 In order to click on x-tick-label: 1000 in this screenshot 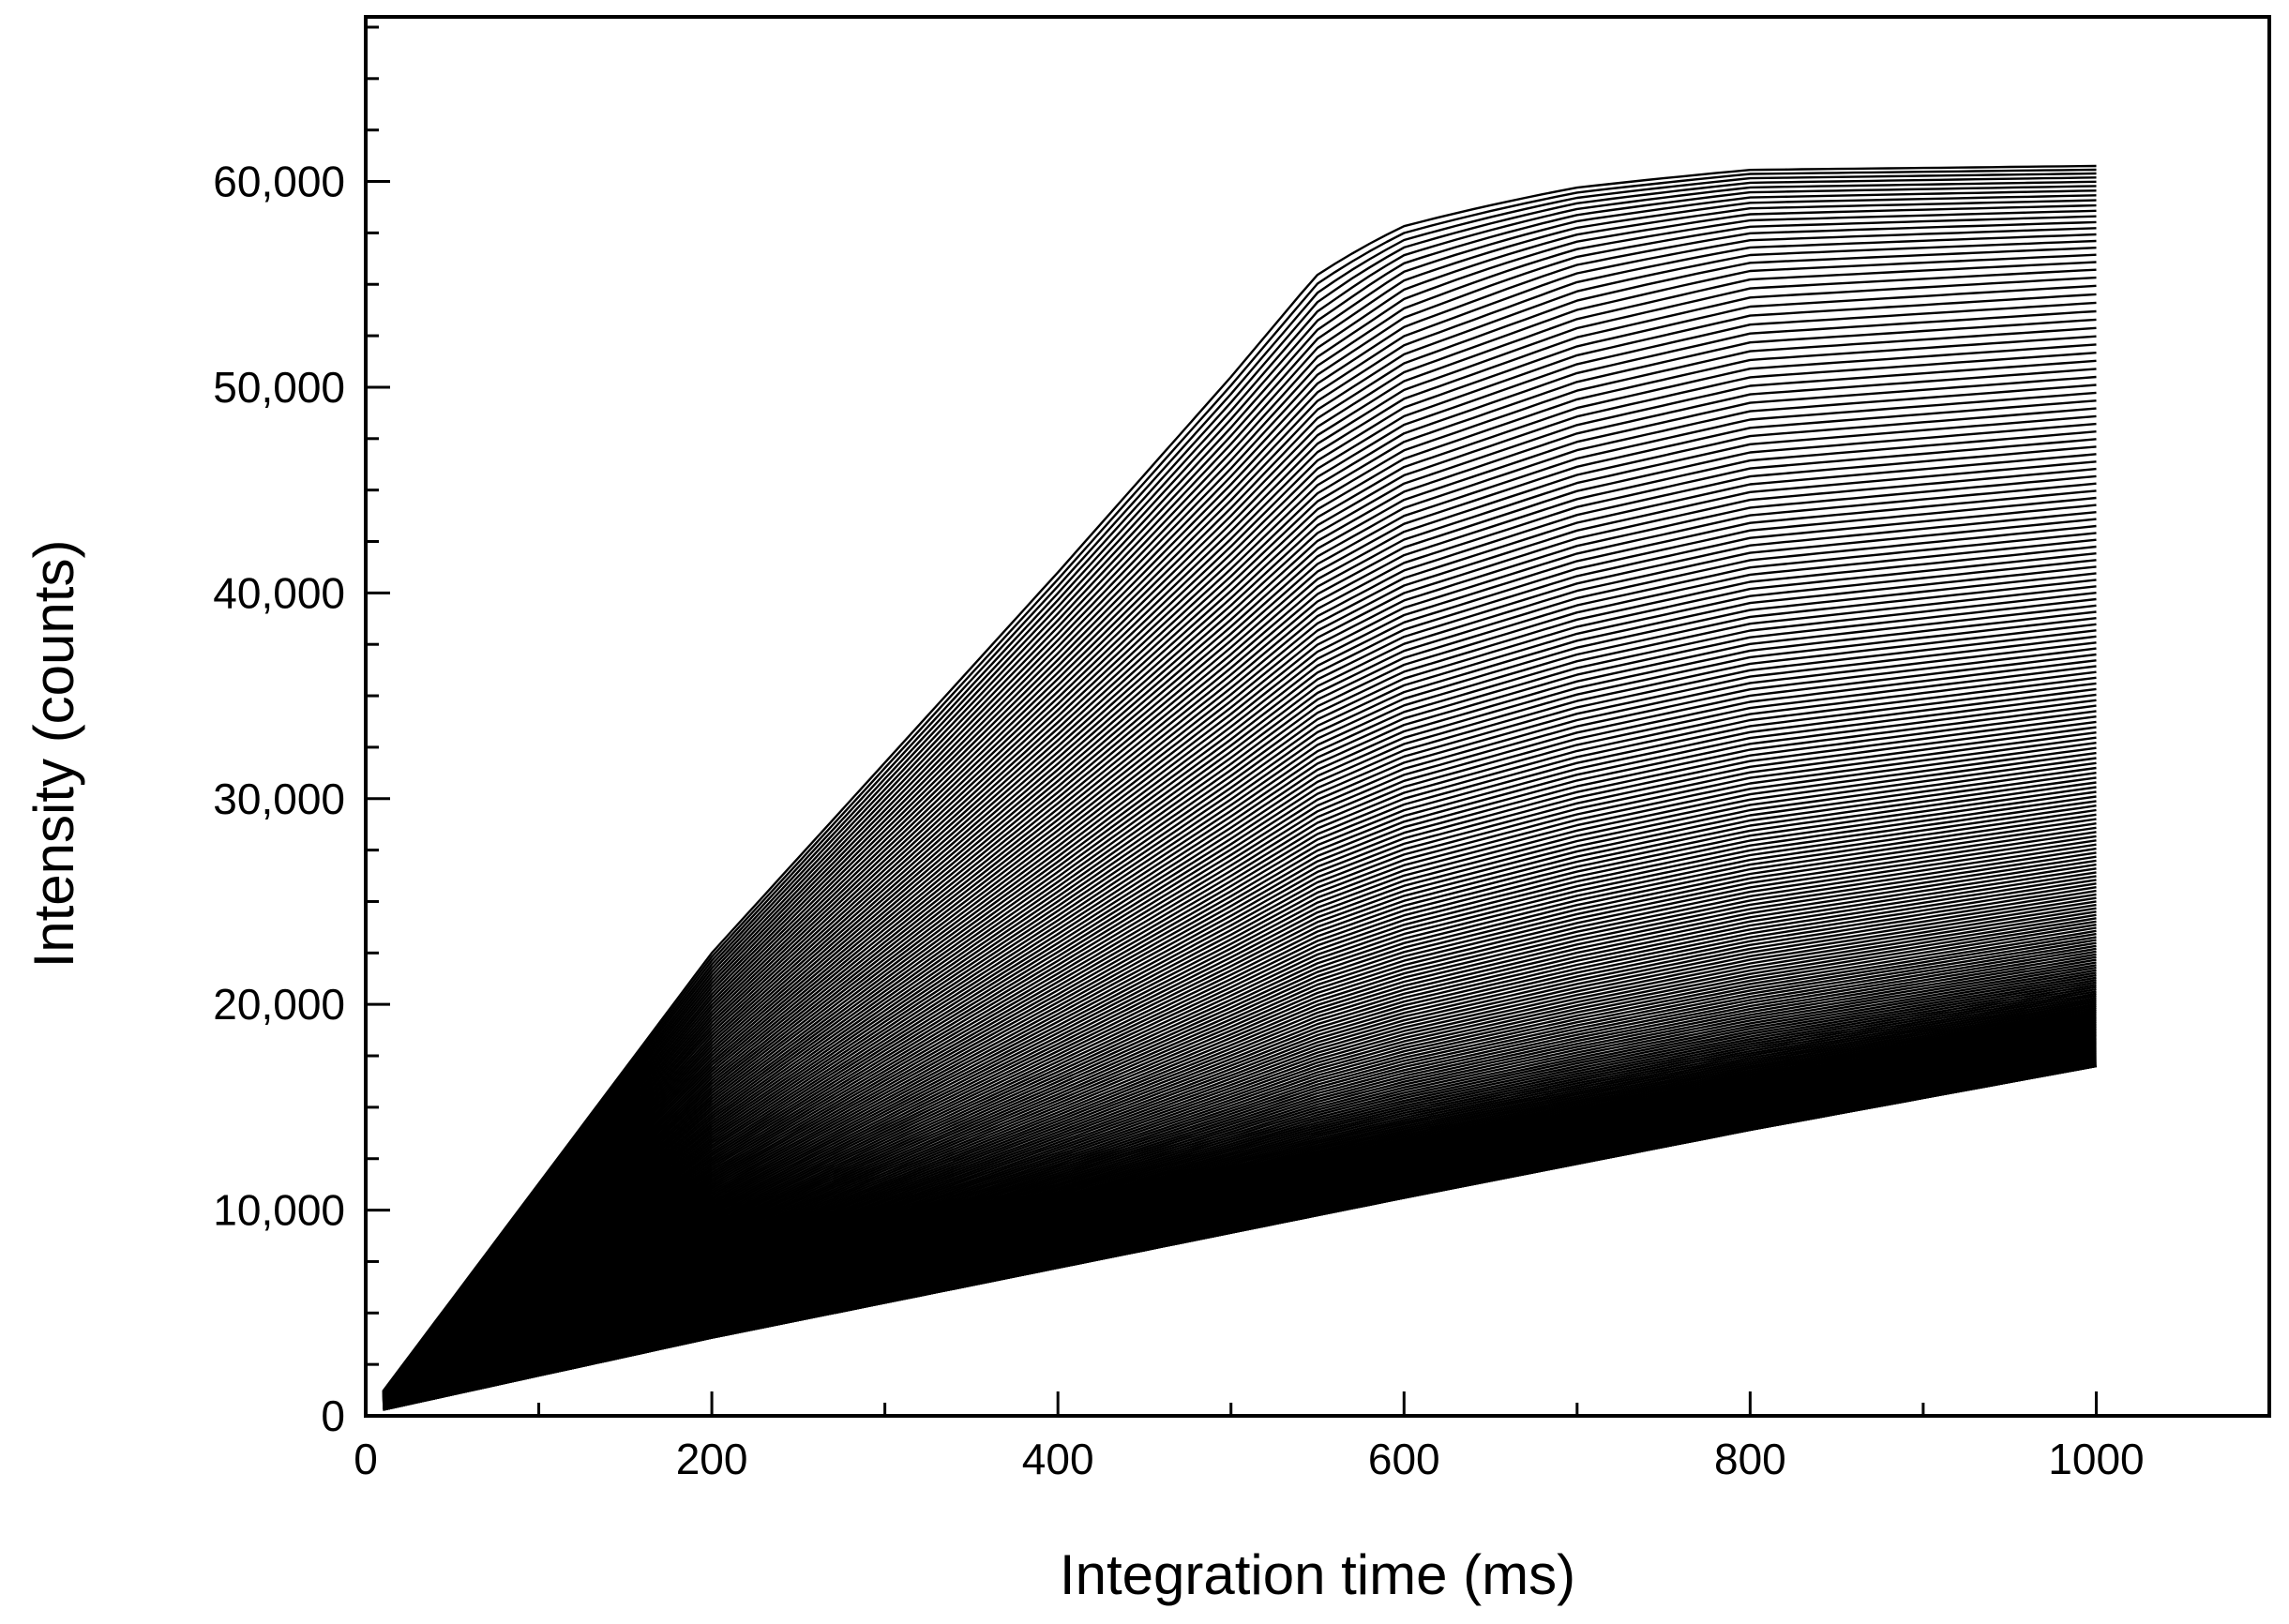, I will do `click(2096, 1459)`.